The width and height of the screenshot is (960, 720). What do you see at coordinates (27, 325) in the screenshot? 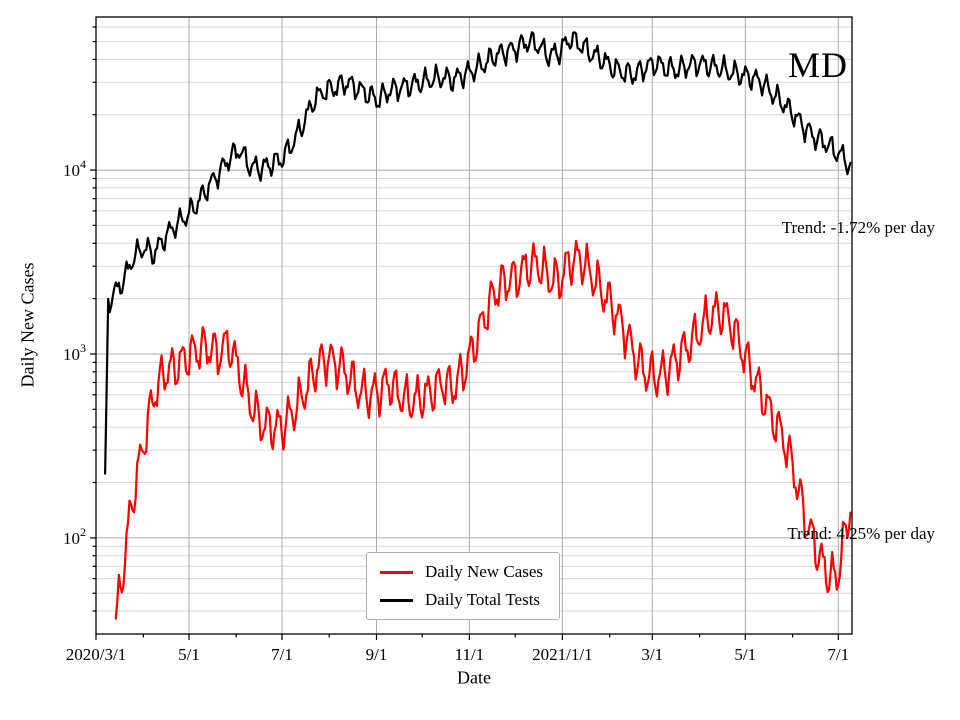
I see `y-axis-label: Daily New Cases` at bounding box center [27, 325].